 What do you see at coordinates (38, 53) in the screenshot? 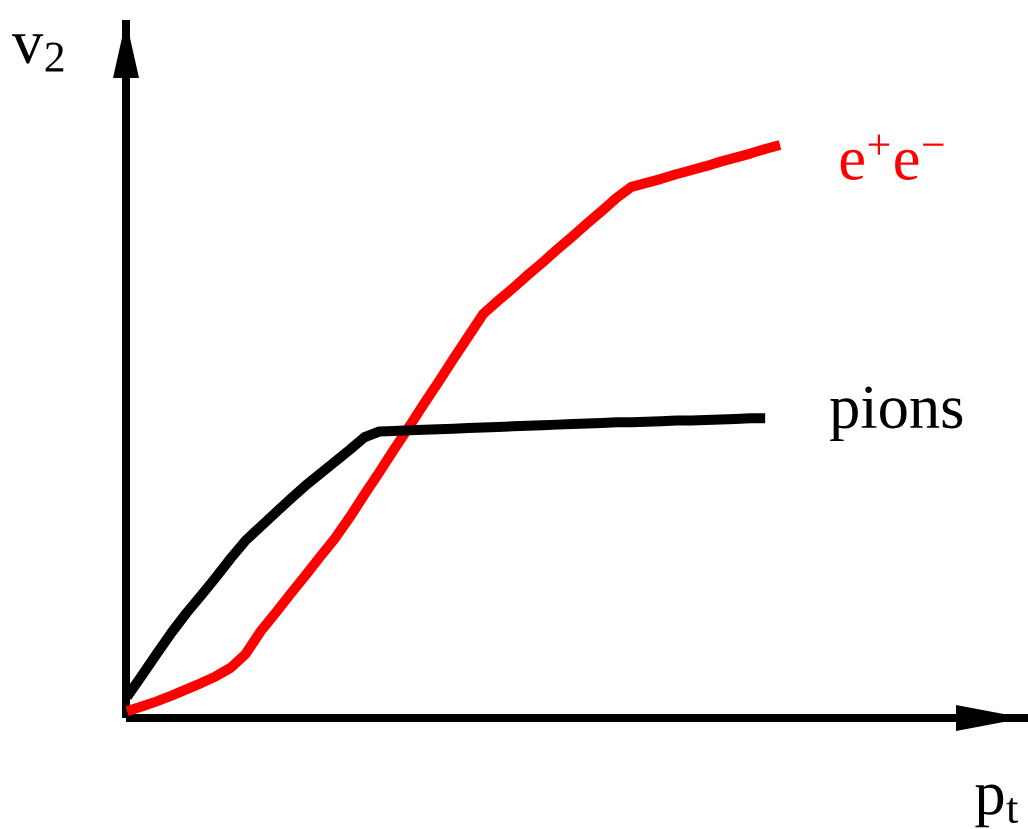
I see `y-axis-title: v$_{2}$` at bounding box center [38, 53].